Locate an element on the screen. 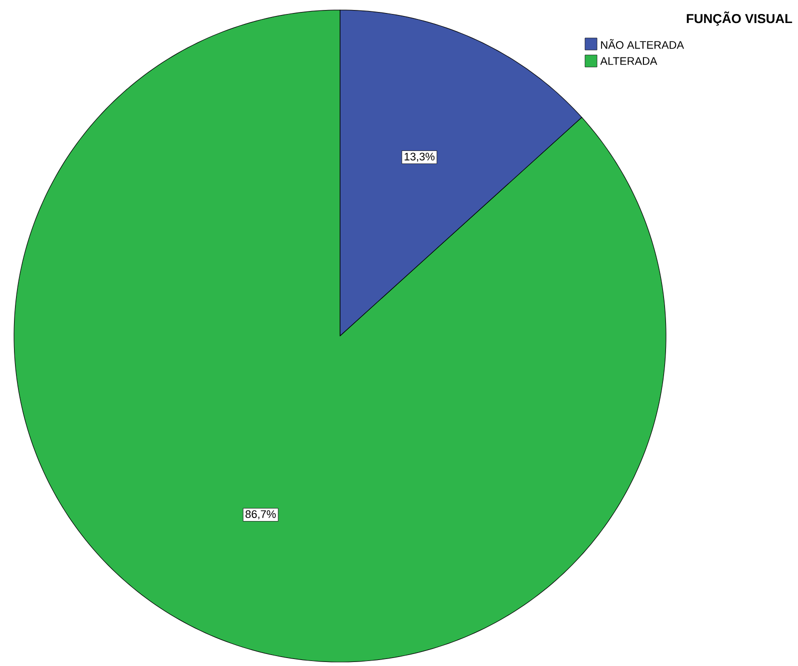  legend-title: FUNÇÃO VISUAL is located at coordinates (739, 19).